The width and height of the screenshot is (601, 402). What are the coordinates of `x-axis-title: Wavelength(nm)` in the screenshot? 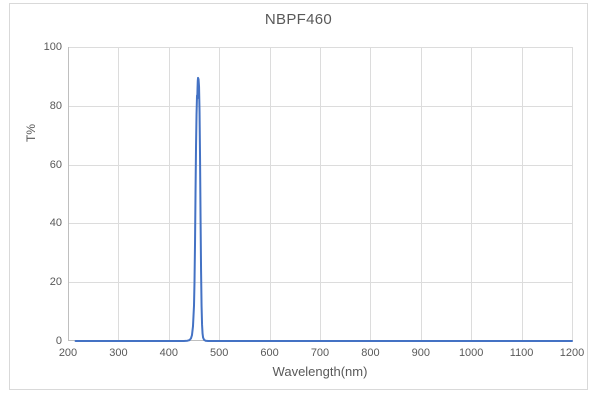 It's located at (320, 371).